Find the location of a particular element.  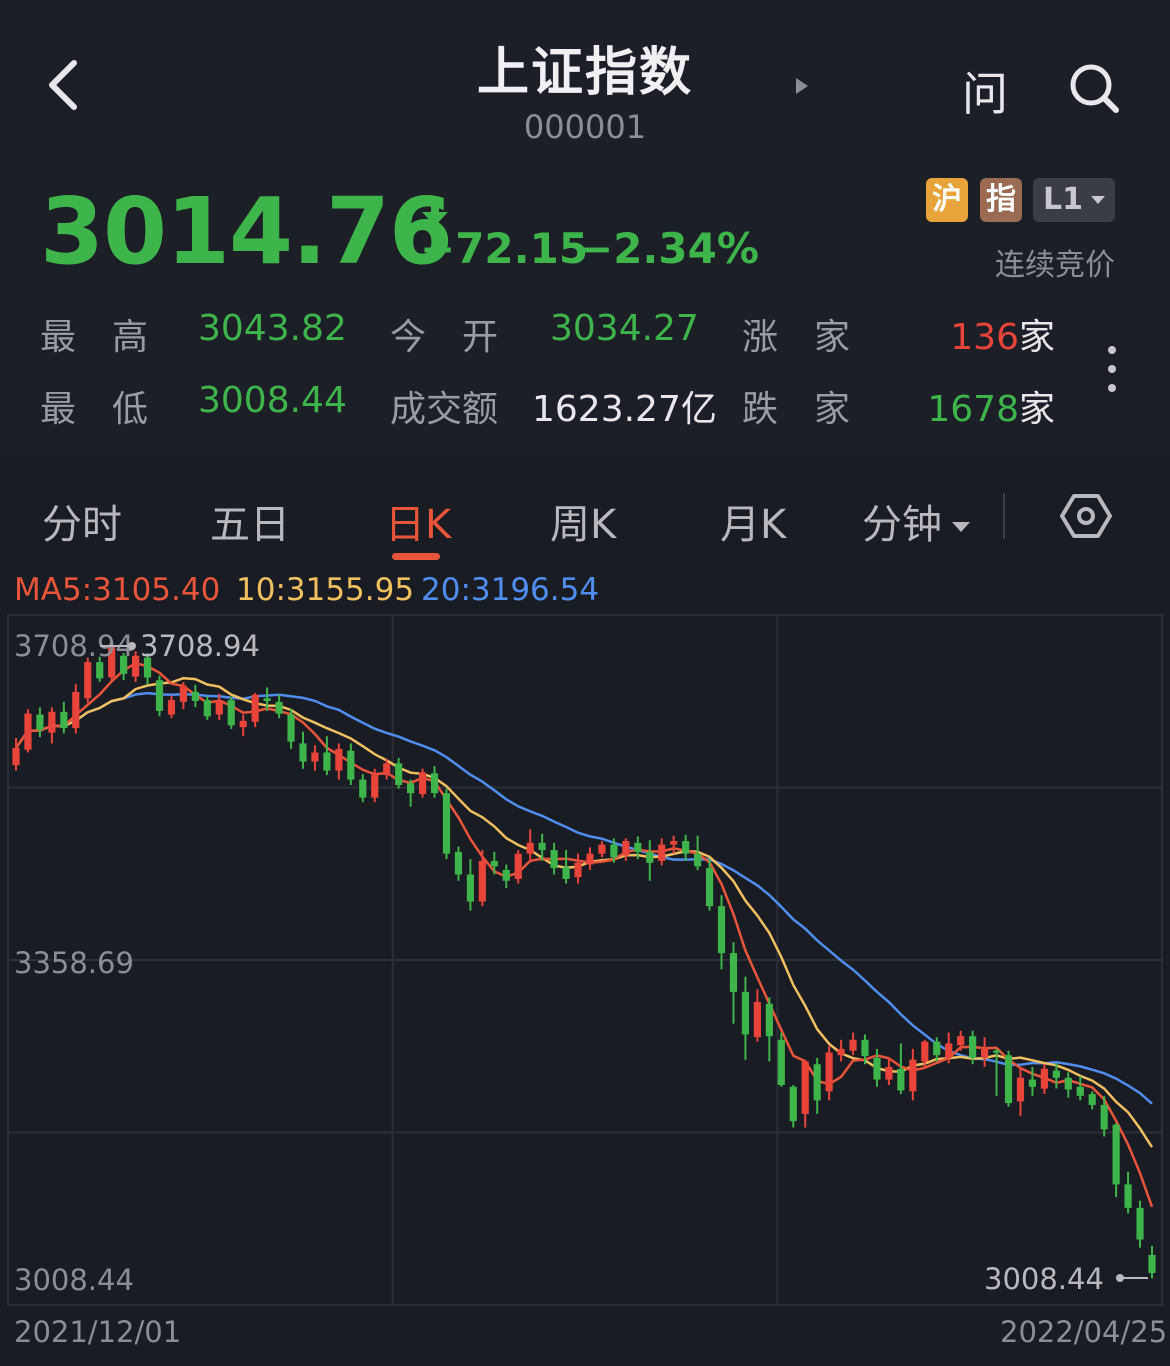

low-value: 3008.44 is located at coordinates (272, 400).